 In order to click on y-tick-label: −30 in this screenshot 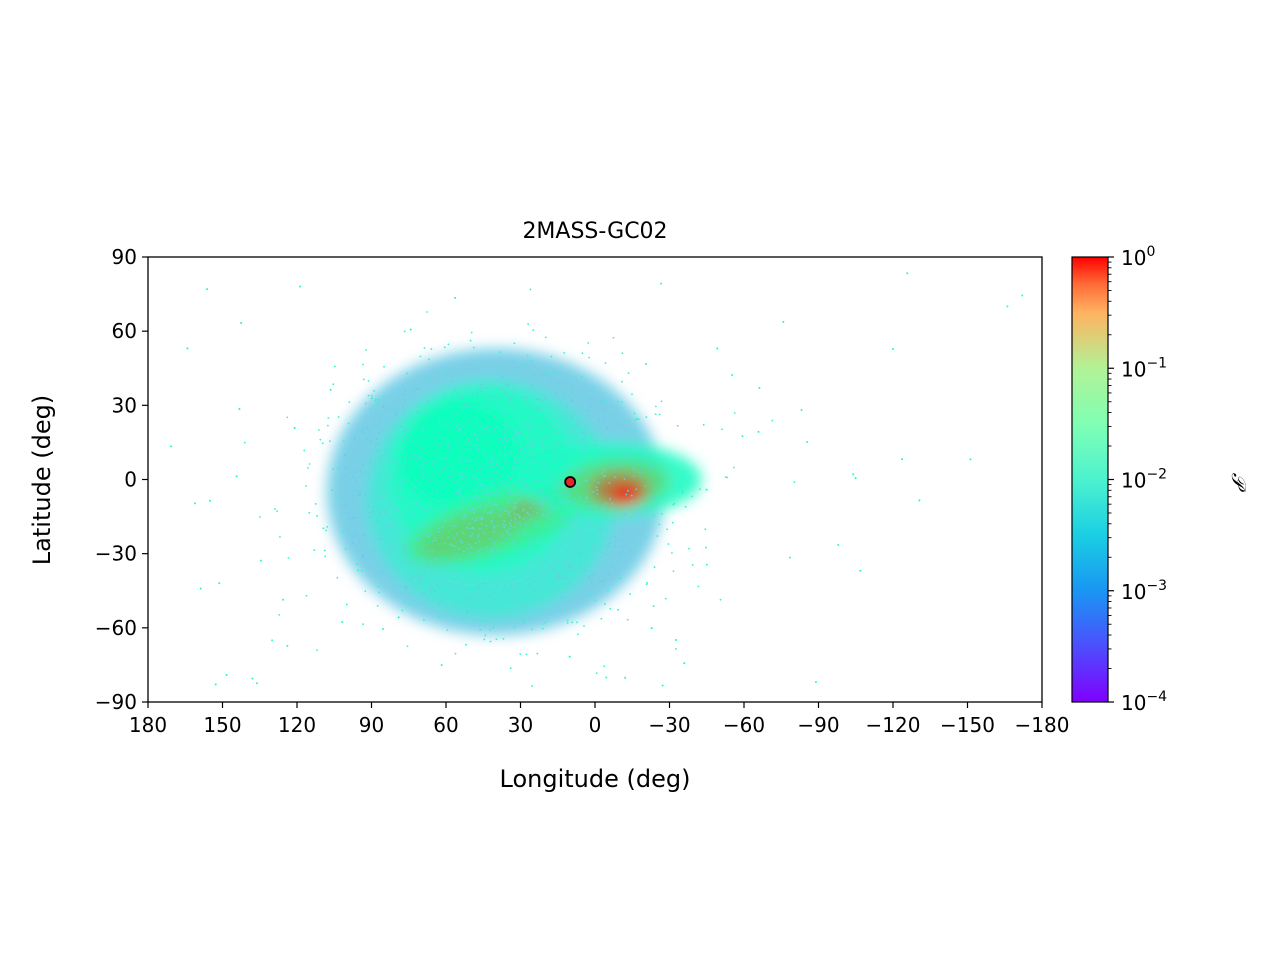, I will do `click(116, 554)`.